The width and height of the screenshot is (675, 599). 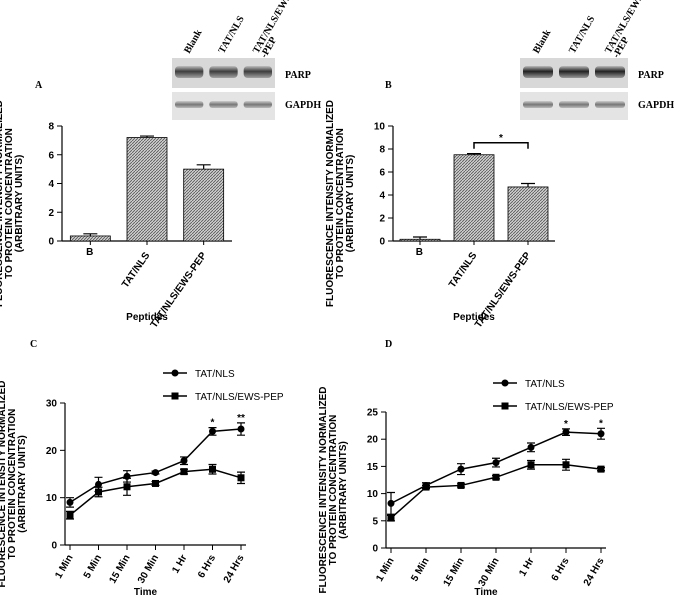 I want to click on significance-bracket, so click(x=501, y=145).